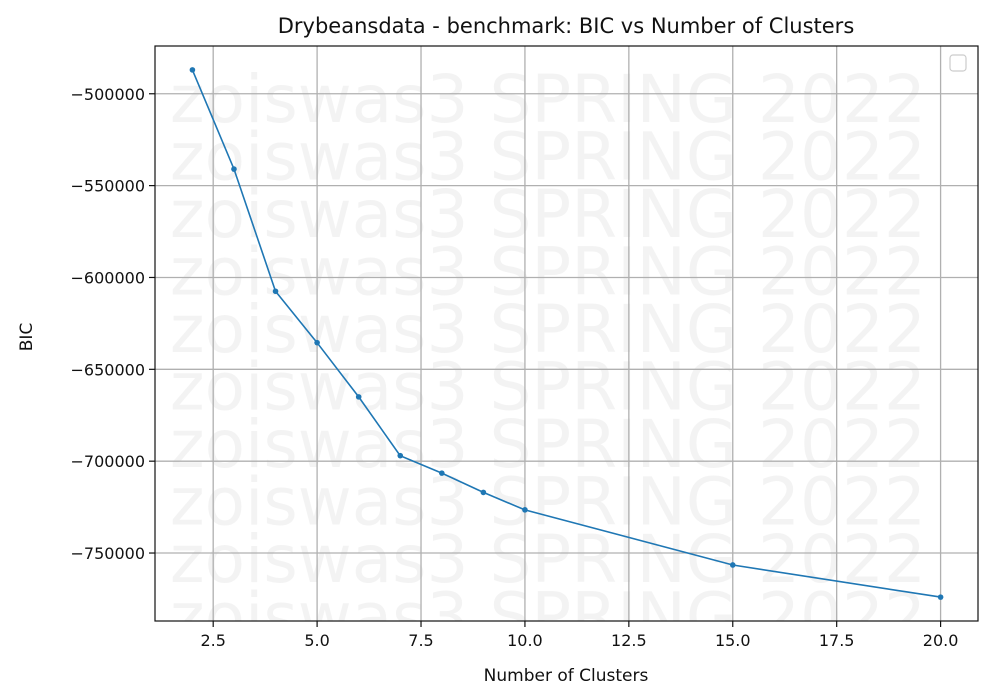 The width and height of the screenshot is (991, 700). I want to click on x-axis-label: Number of Clusters, so click(566, 676).